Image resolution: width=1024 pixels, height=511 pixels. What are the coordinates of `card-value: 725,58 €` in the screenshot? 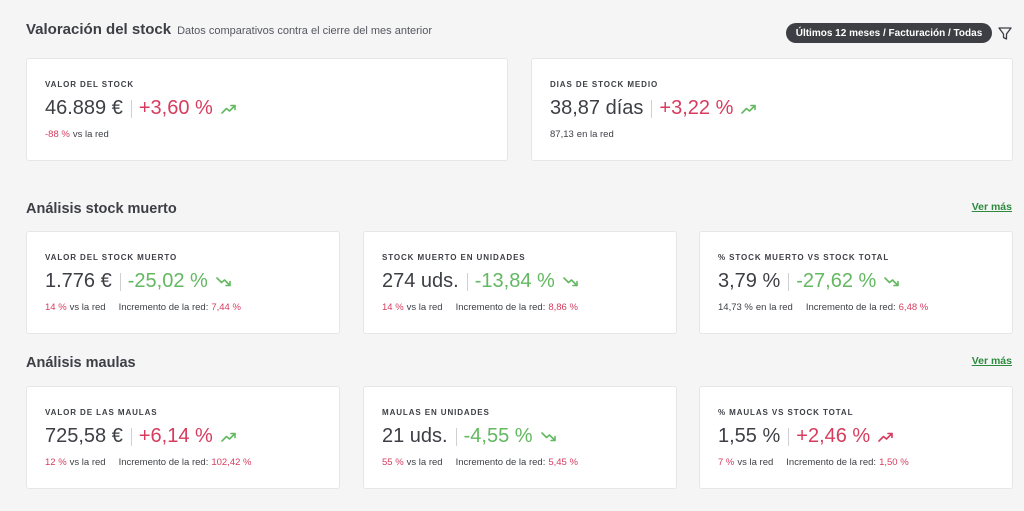 It's located at (84, 436).